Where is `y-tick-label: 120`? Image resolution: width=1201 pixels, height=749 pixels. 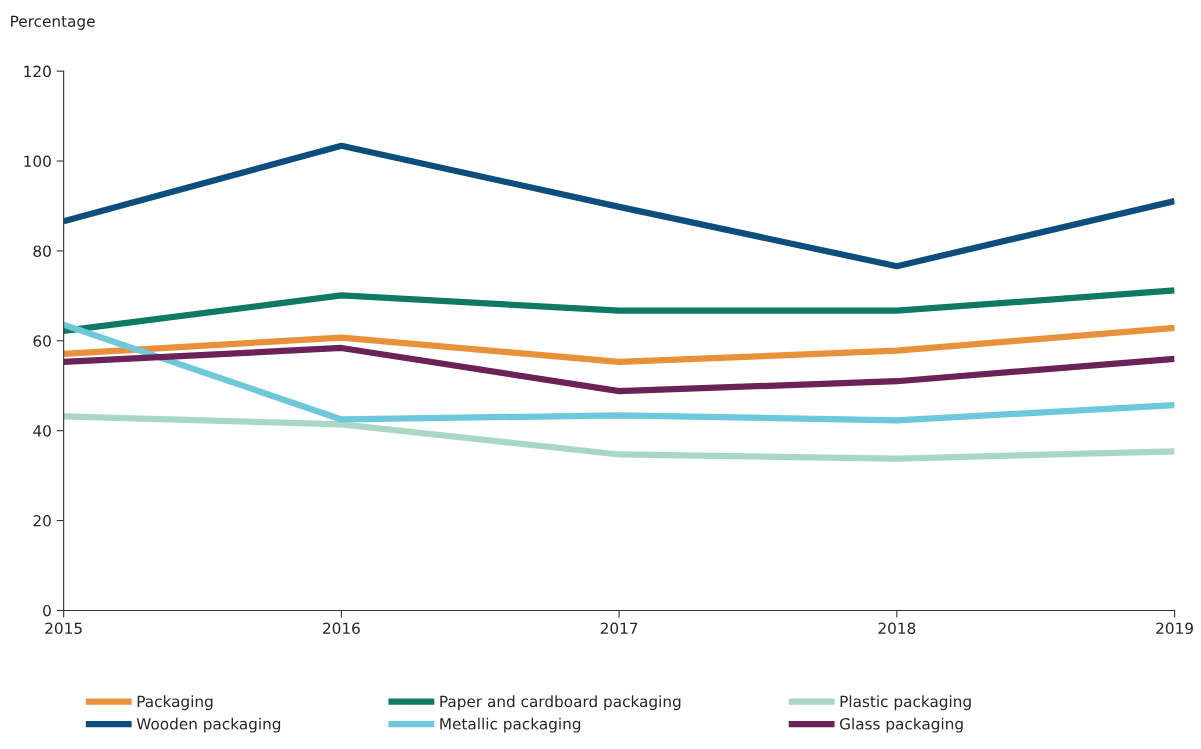 y-tick-label: 120 is located at coordinates (37, 71).